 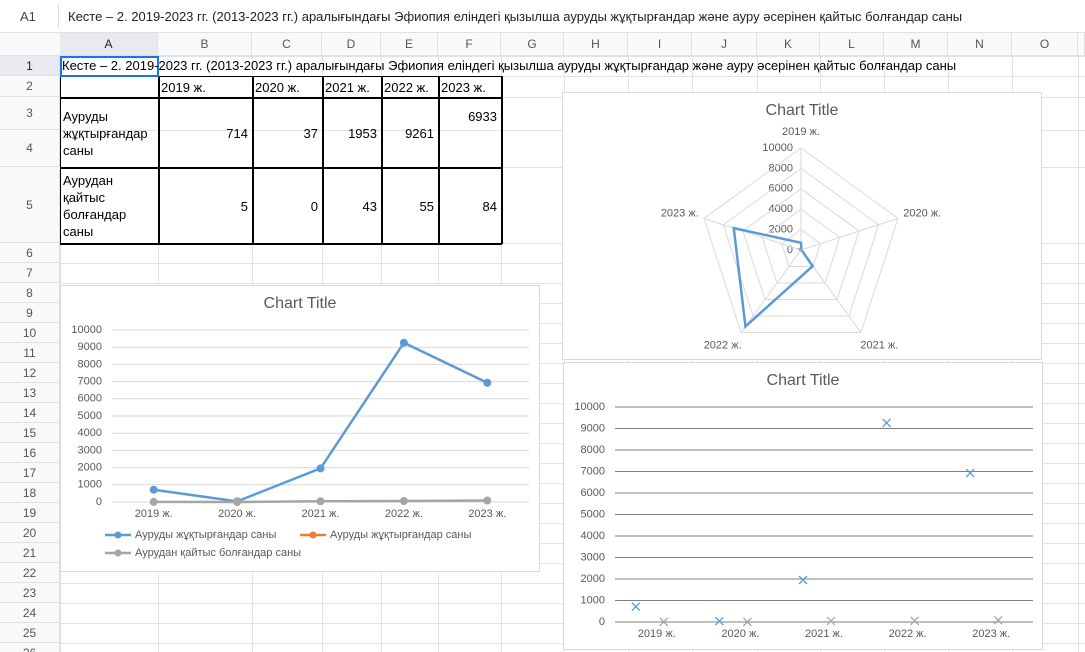 What do you see at coordinates (30, 353) in the screenshot?
I see `row-header: 11` at bounding box center [30, 353].